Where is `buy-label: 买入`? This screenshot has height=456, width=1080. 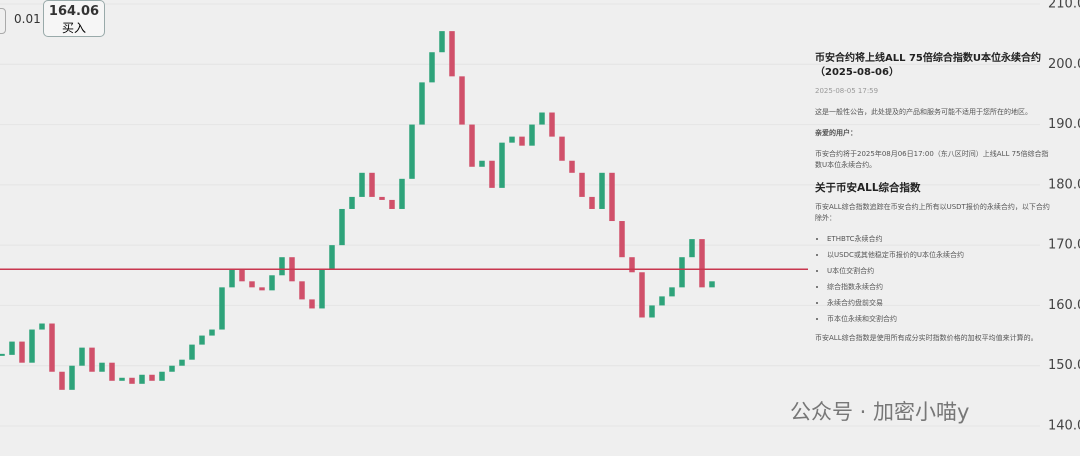 buy-label: 买入 is located at coordinates (73, 28).